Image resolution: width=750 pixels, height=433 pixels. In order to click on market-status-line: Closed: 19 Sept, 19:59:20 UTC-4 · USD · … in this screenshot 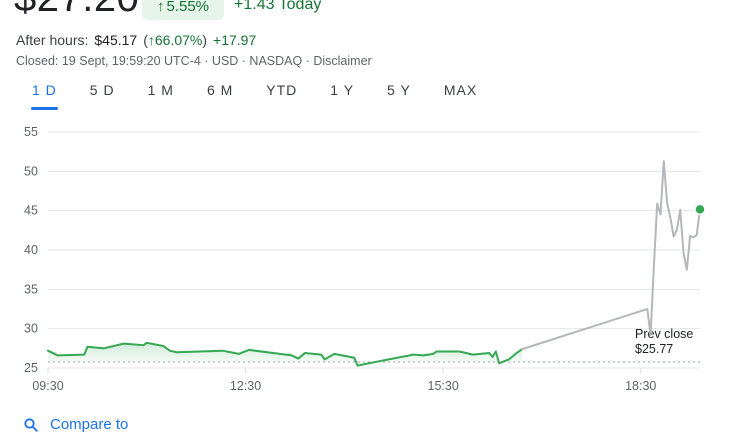, I will do `click(194, 61)`.